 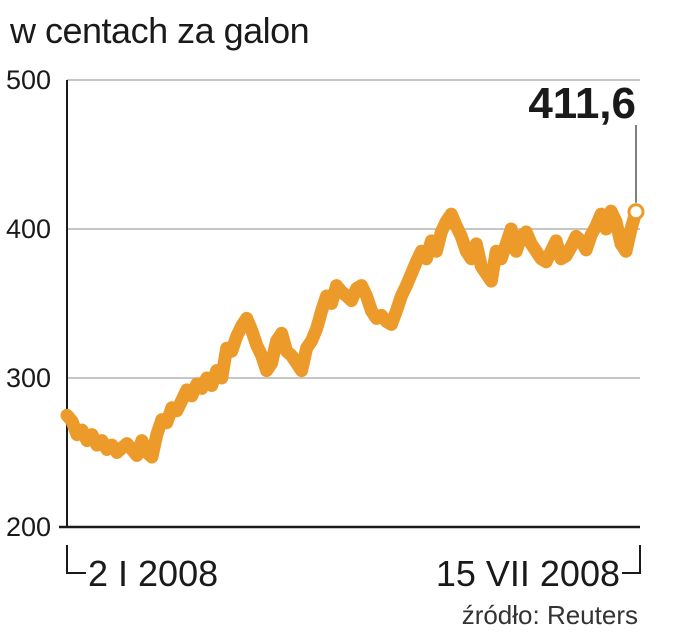 I want to click on x-label-start: 2 I 2008, so click(x=153, y=573).